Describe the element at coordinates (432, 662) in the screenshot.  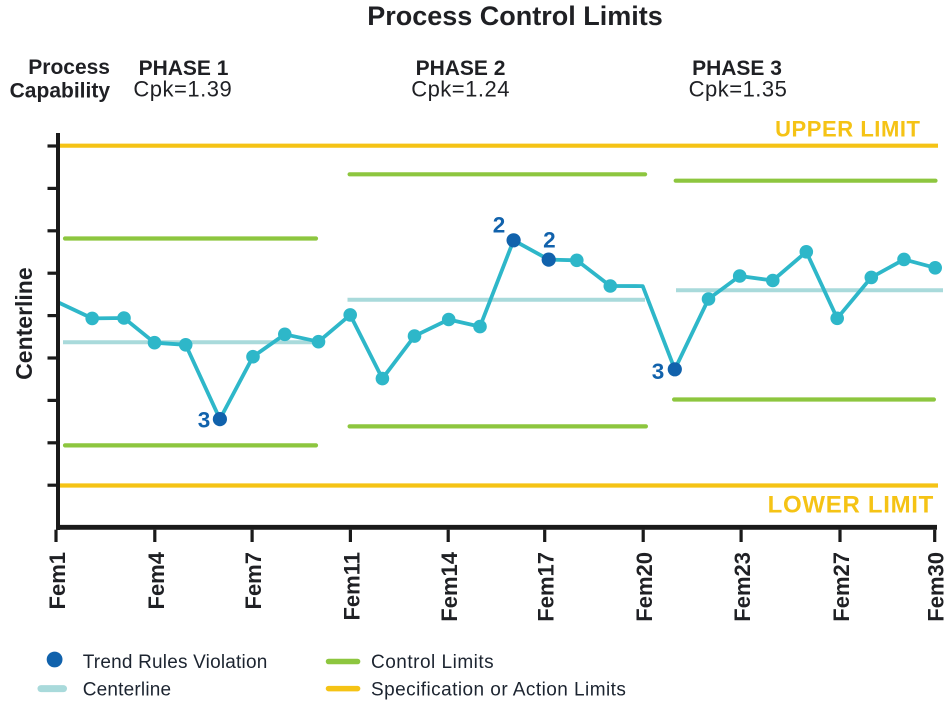
I see `svg-text: Control Limits` at that location.